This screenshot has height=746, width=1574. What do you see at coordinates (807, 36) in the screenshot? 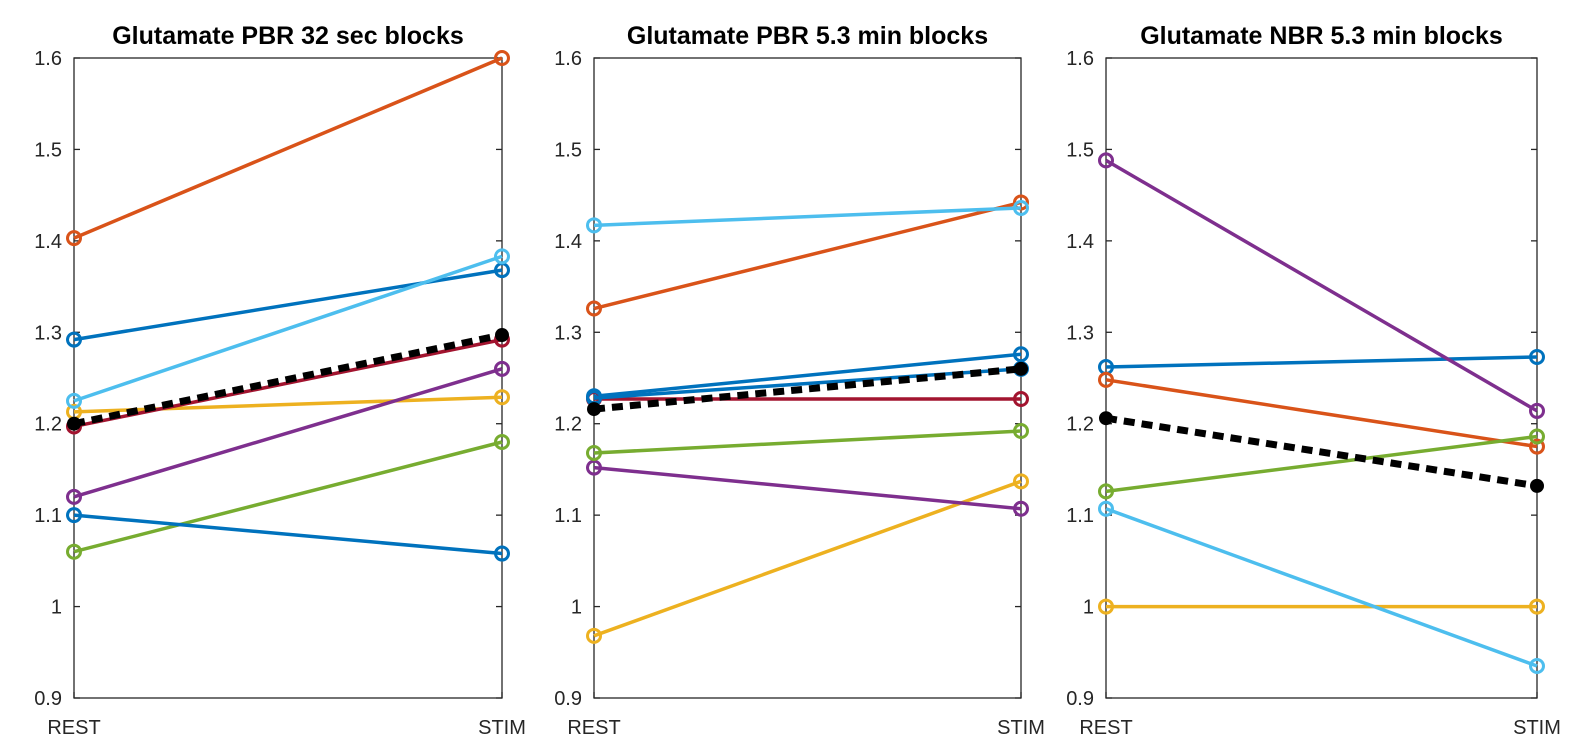
I see `chart-title: Glutamate PBR 5.3 min blocks` at bounding box center [807, 36].